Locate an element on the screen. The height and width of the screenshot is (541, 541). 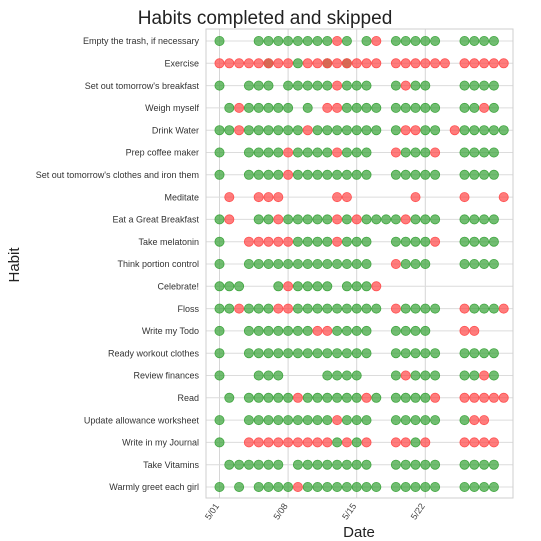
chart-title: Habits completed and skipped is located at coordinates (265, 18).